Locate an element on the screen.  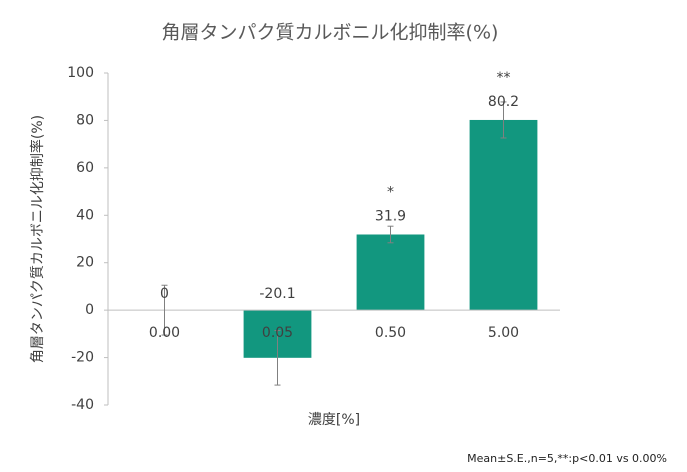
value-label: 31.9 is located at coordinates (390, 216).